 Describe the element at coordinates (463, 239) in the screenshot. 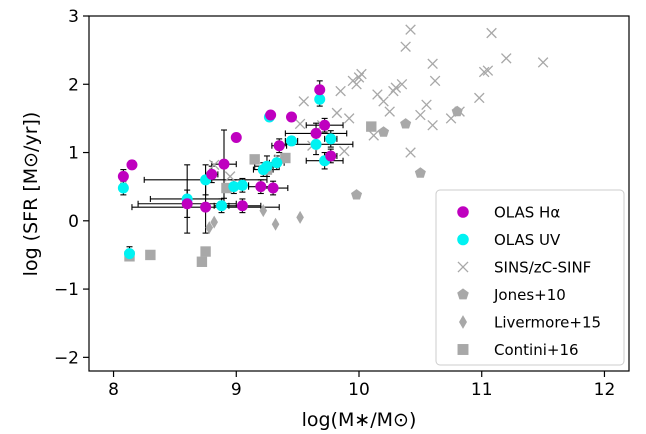

I see `legend-marker-olas-uv` at that location.